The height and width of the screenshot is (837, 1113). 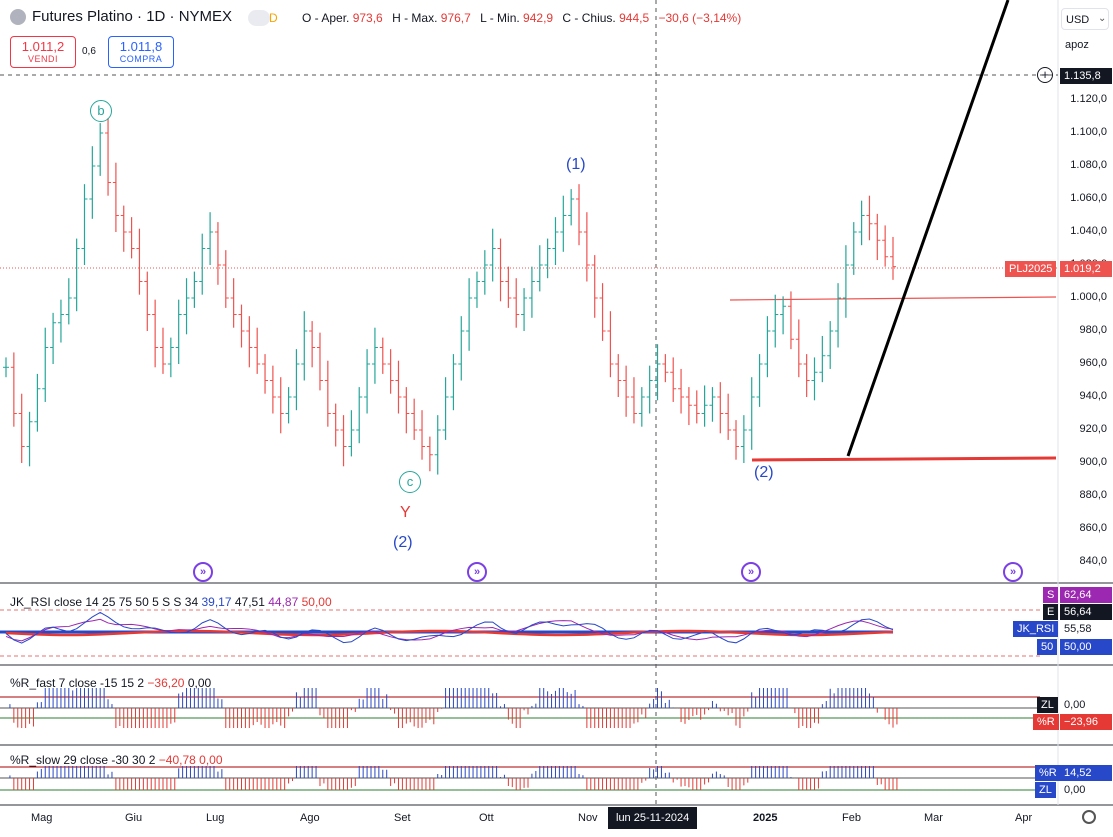 I want to click on price-tick: 840,0, so click(x=1093, y=561).